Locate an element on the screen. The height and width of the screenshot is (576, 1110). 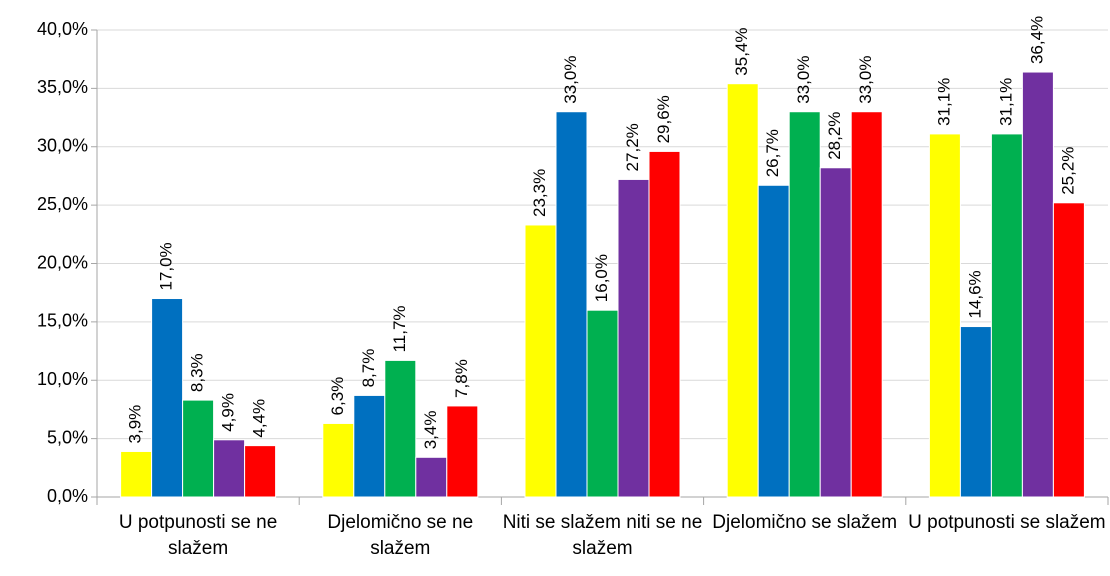
data-label: 26,7% is located at coordinates (772, 153).